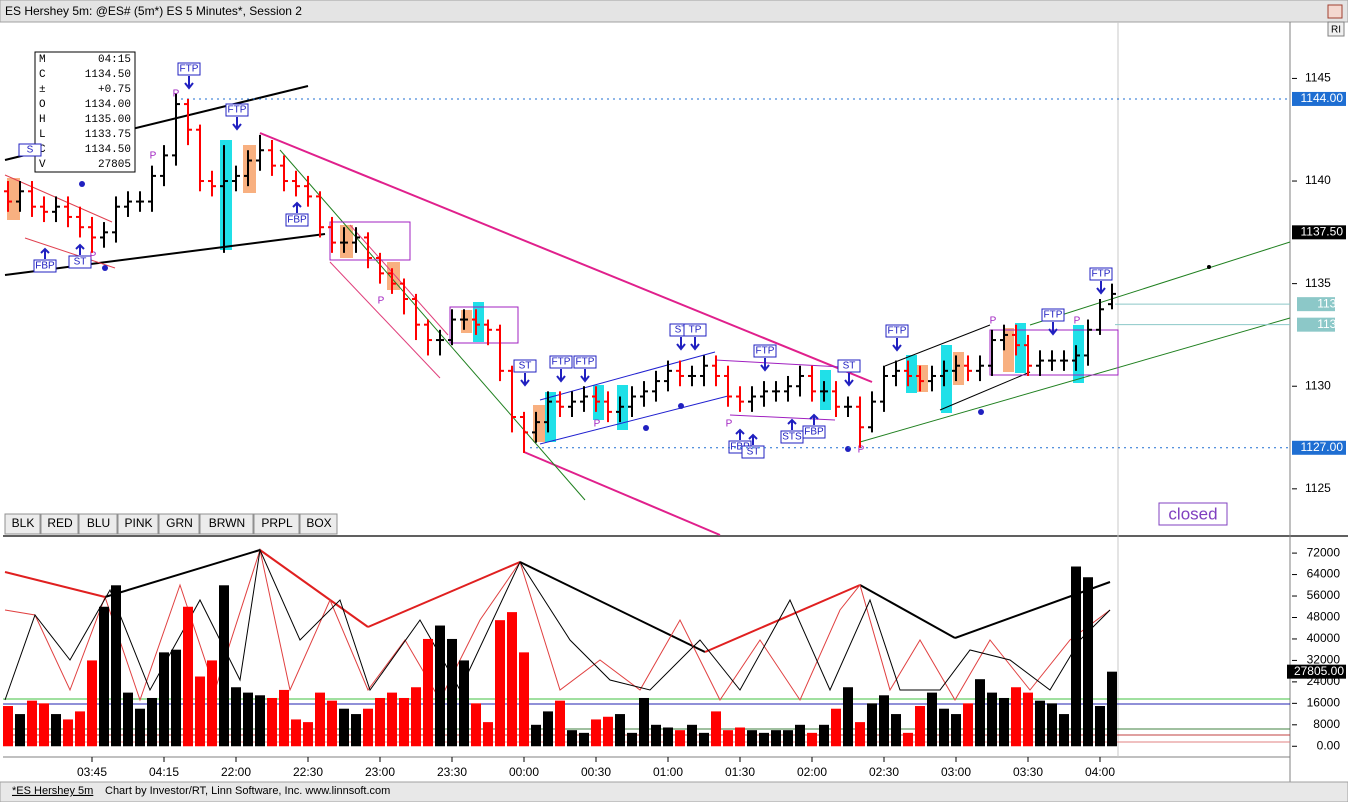 The image size is (1348, 807). Describe the element at coordinates (42, 120) in the screenshot. I see `info-key: H` at that location.